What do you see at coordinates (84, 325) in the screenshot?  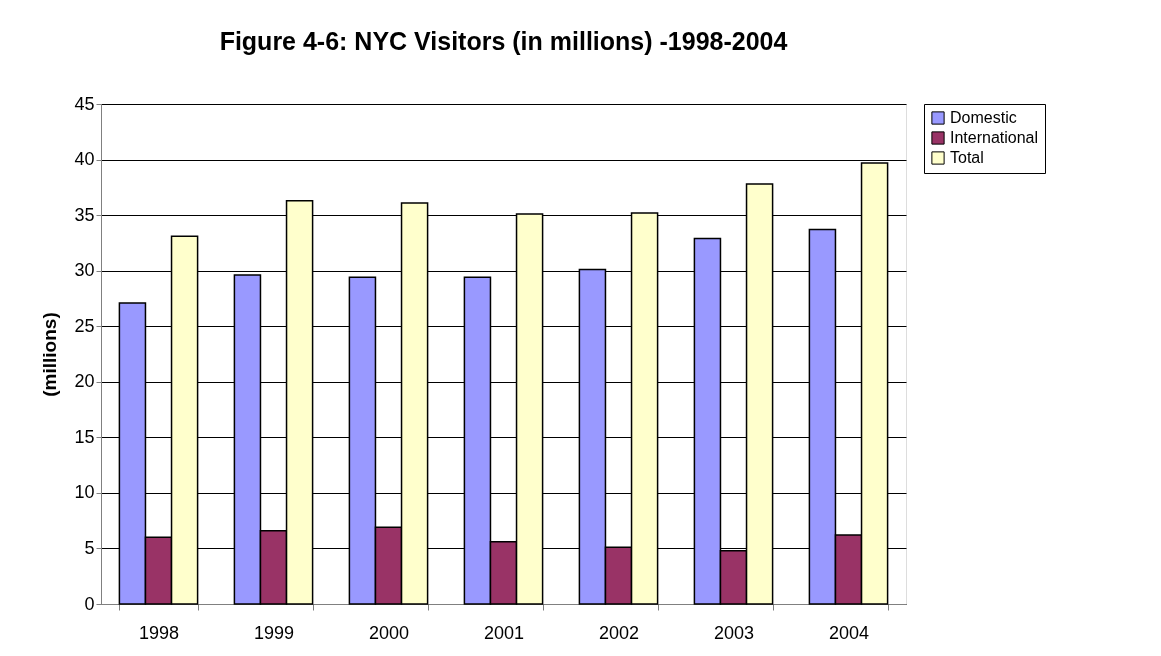 I see `y-tick-label: 25` at bounding box center [84, 325].